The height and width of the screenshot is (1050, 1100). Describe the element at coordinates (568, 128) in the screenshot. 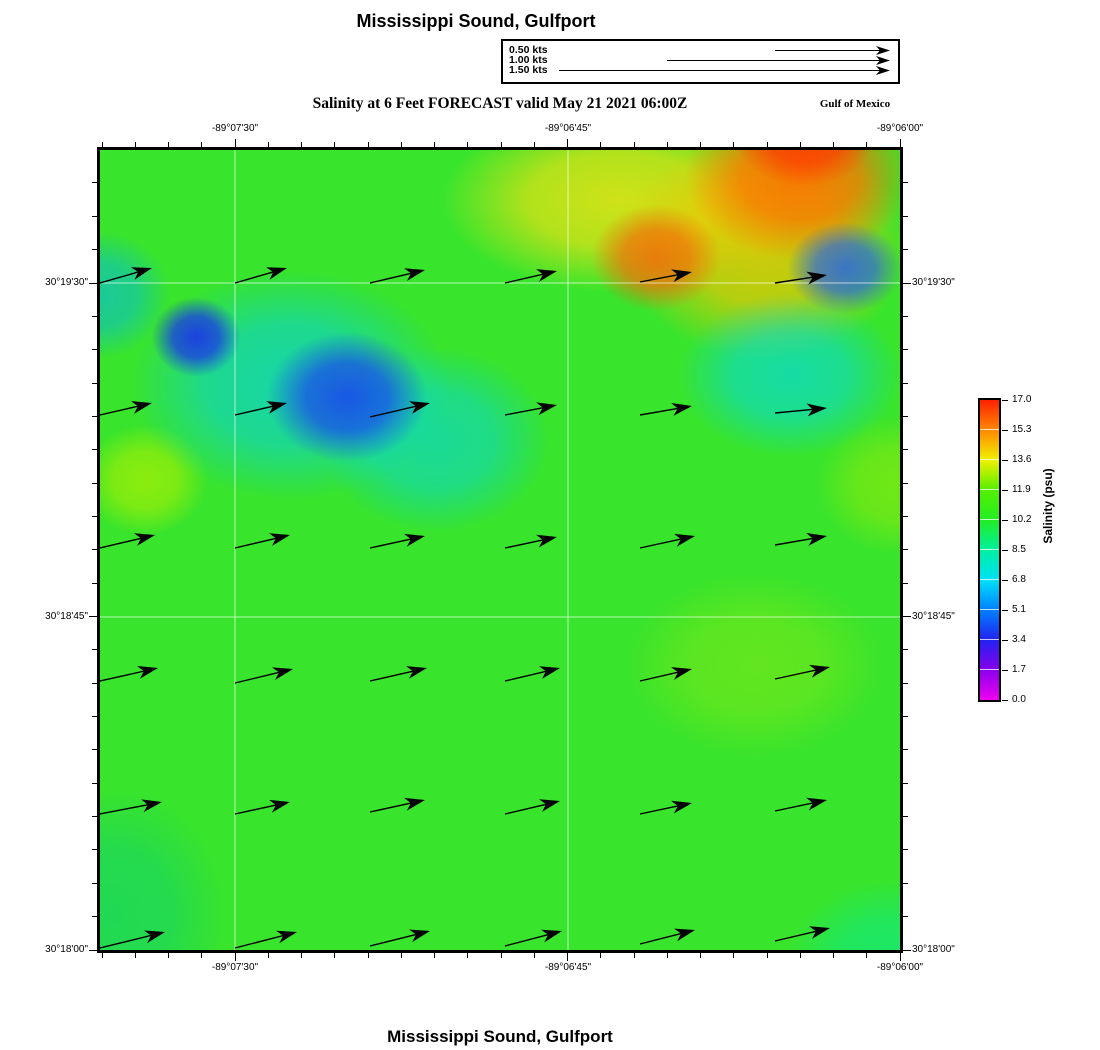

I see `lon-label-top: -89°06'45"` at that location.